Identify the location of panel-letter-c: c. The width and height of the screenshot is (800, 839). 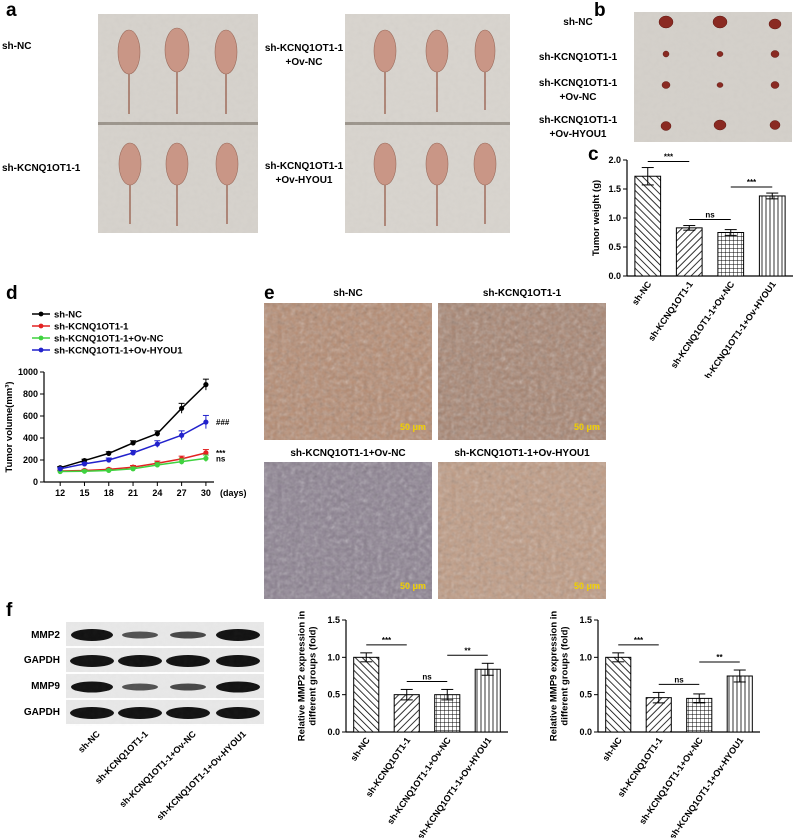
(593, 154).